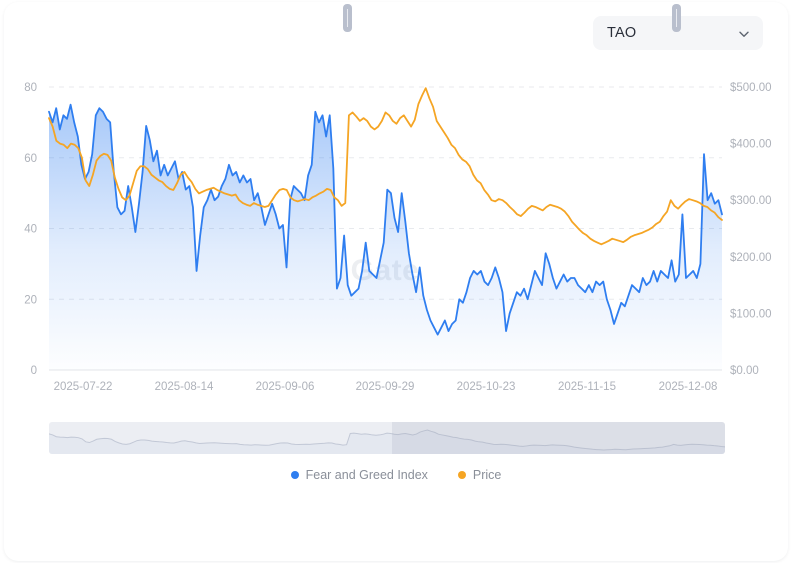 This screenshot has width=792, height=563. What do you see at coordinates (30, 88) in the screenshot?
I see `left-axis-tick: 80` at bounding box center [30, 88].